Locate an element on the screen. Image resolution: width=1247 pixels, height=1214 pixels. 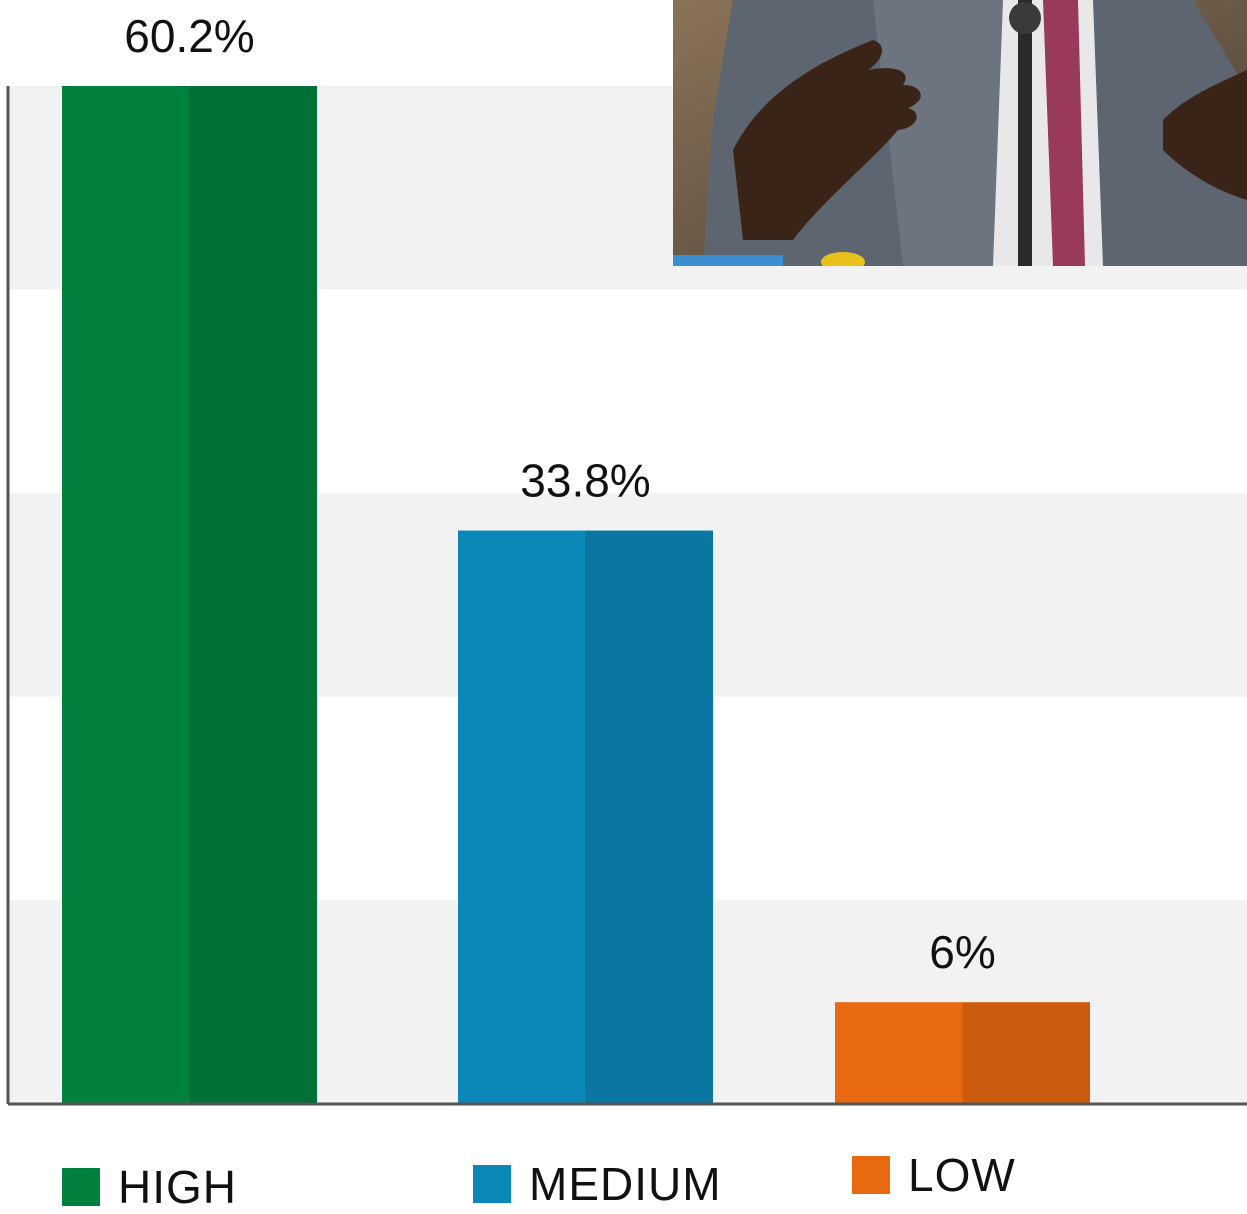
legend-label-medium: MEDIUM is located at coordinates (625, 1184).